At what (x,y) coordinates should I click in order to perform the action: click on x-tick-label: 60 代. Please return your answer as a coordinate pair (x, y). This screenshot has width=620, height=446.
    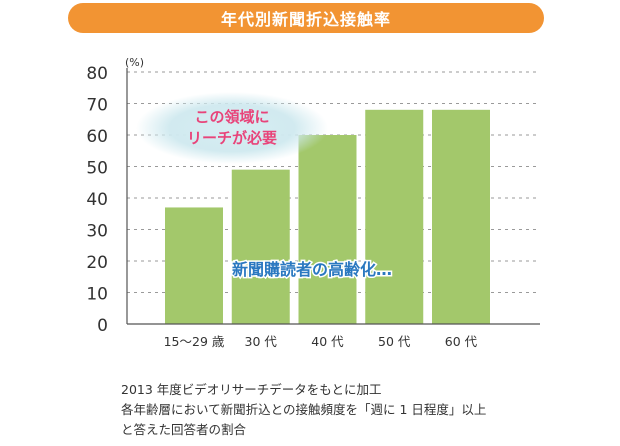
    Looking at the image, I should click on (461, 341).